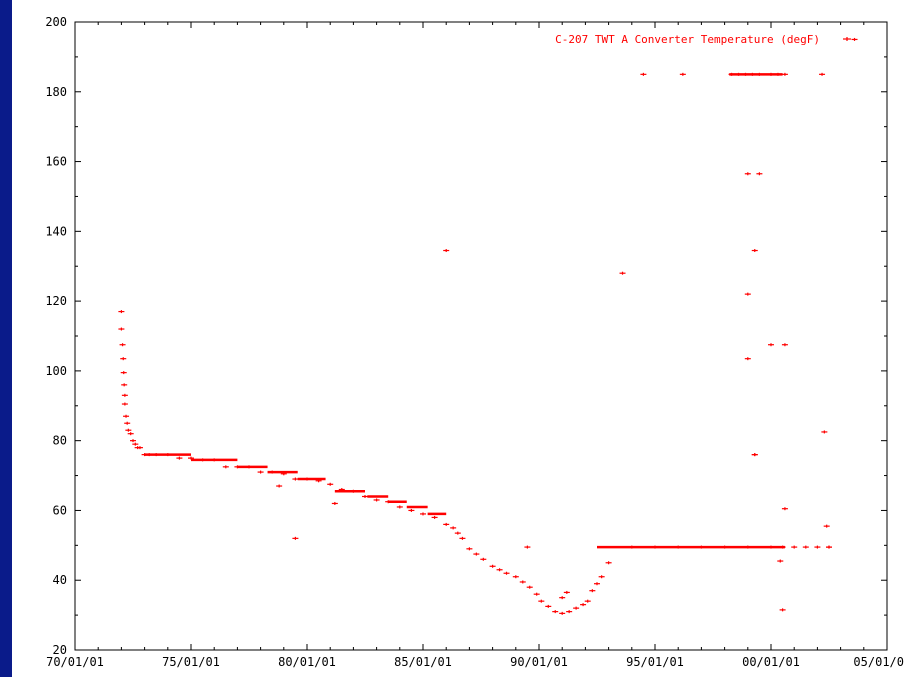 This screenshot has height=677, width=905. What do you see at coordinates (75, 662) in the screenshot?
I see `x-tick-label: 70/01/01` at bounding box center [75, 662].